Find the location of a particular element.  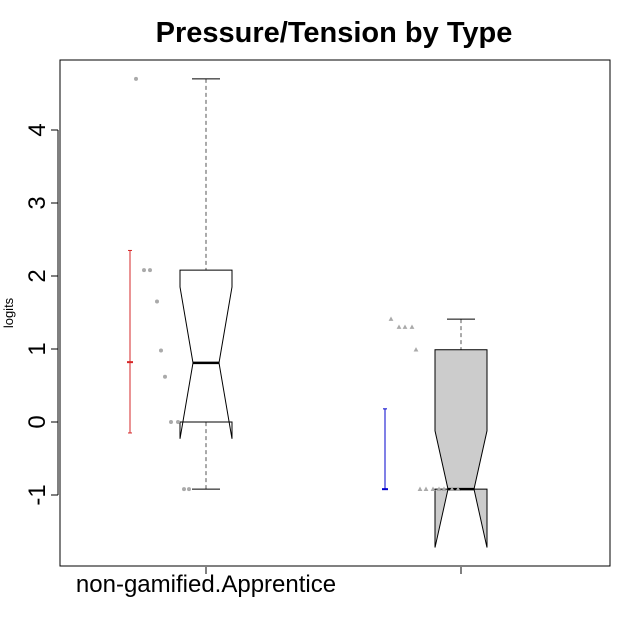

x-tick-label: non-gamified.Apprentice is located at coordinates (206, 584).